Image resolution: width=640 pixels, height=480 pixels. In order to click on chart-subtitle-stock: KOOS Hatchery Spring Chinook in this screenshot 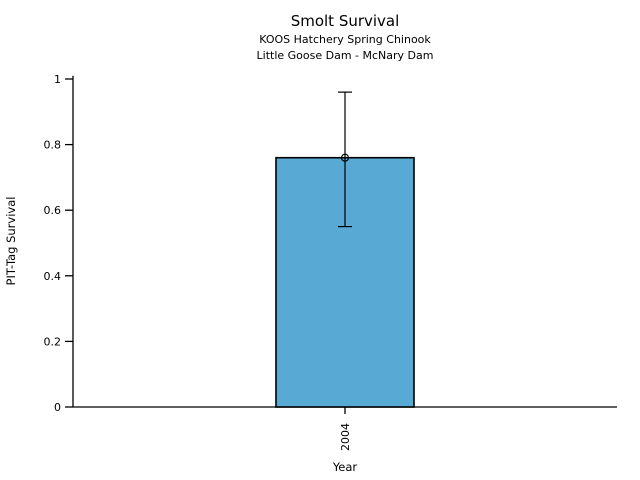, I will do `click(345, 39)`.